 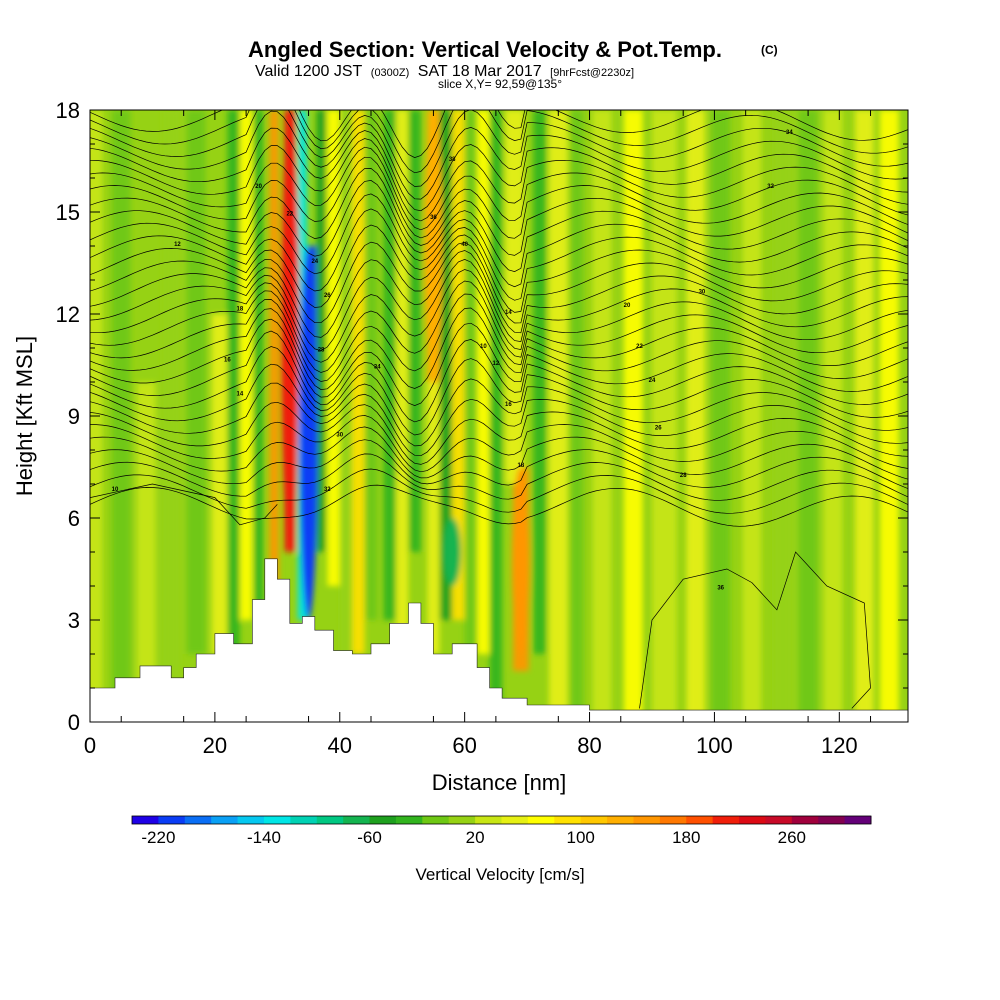 I want to click on x-tick-label: 100, so click(x=714, y=745).